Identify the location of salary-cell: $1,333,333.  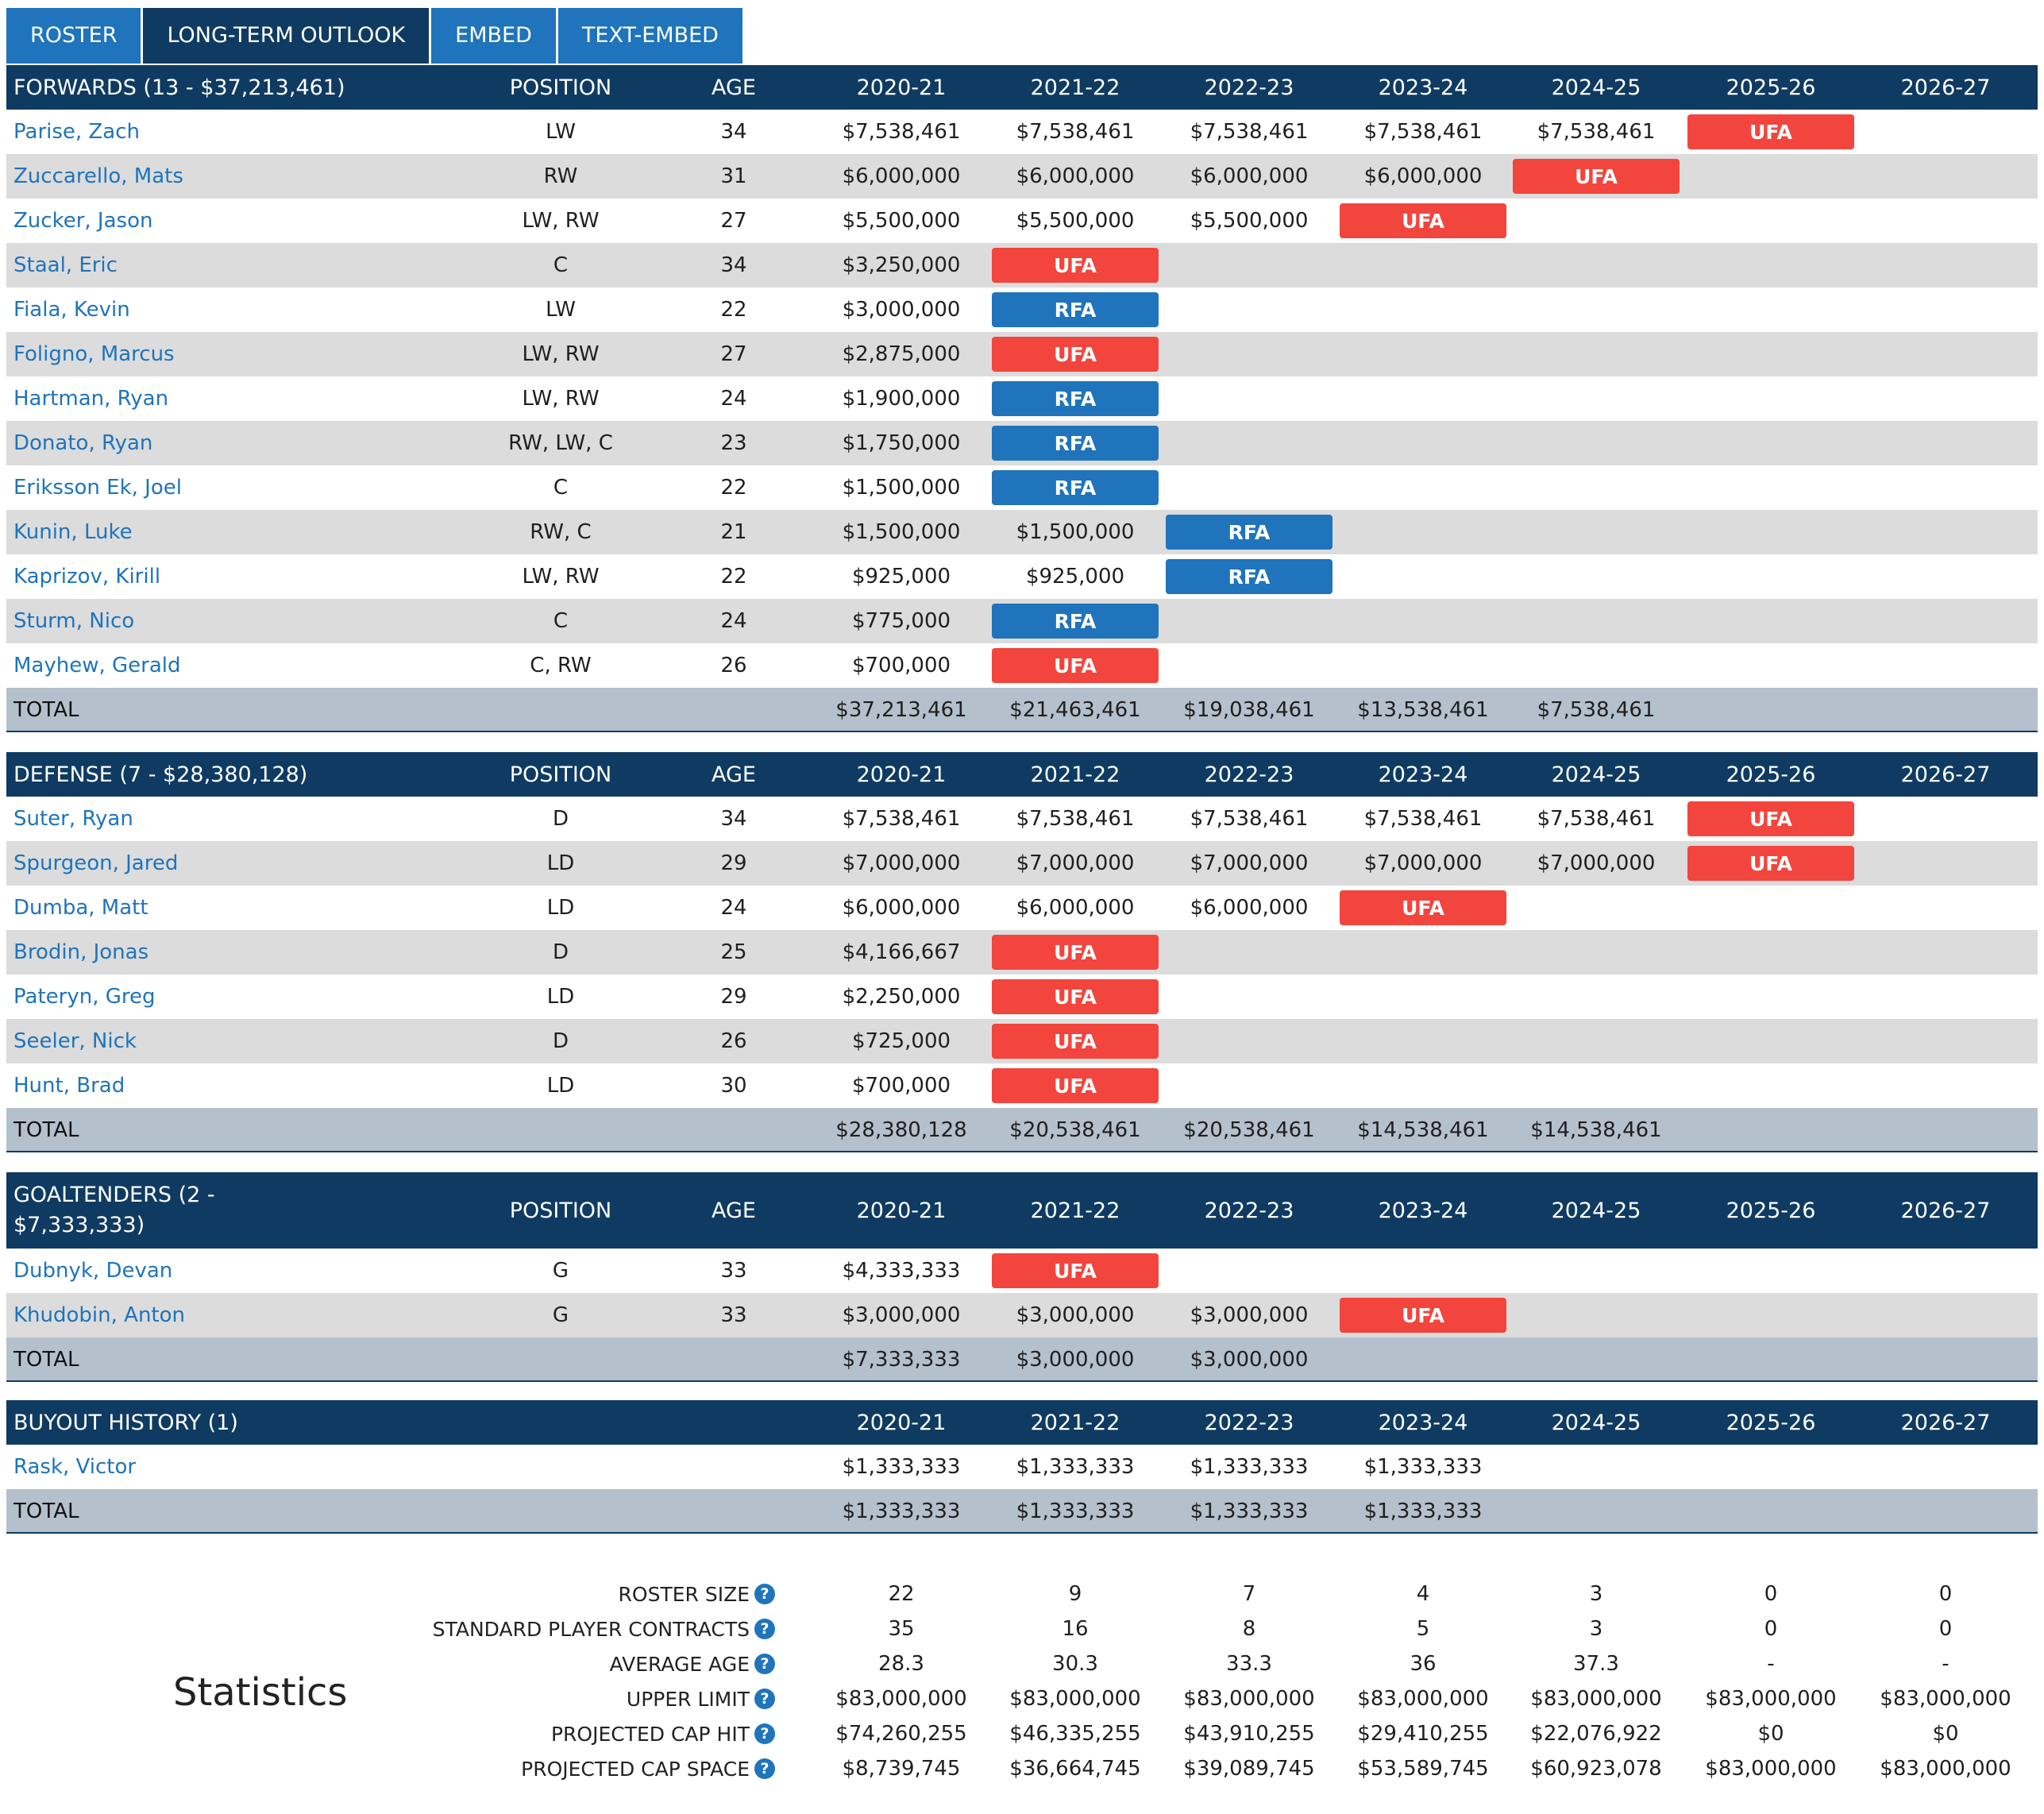
(901, 1467).